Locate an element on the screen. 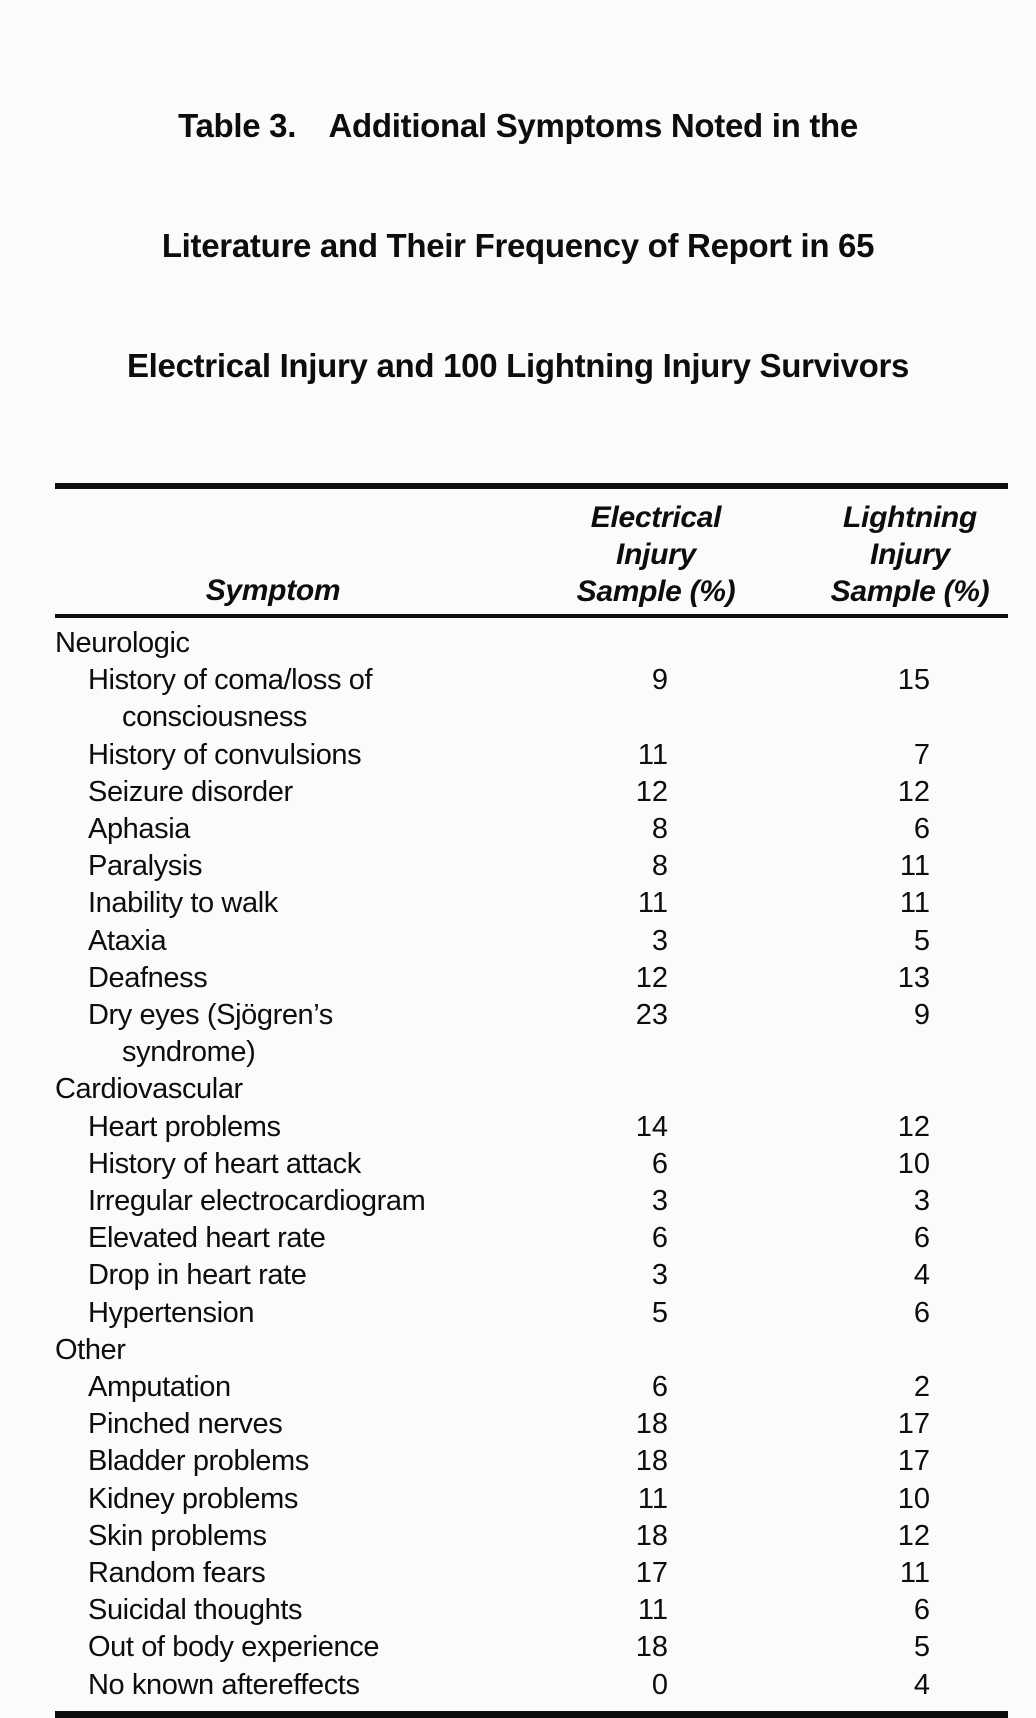 Image resolution: width=1036 pixels, height=1718 pixels. section-label: Neurologic is located at coordinates (122, 643).